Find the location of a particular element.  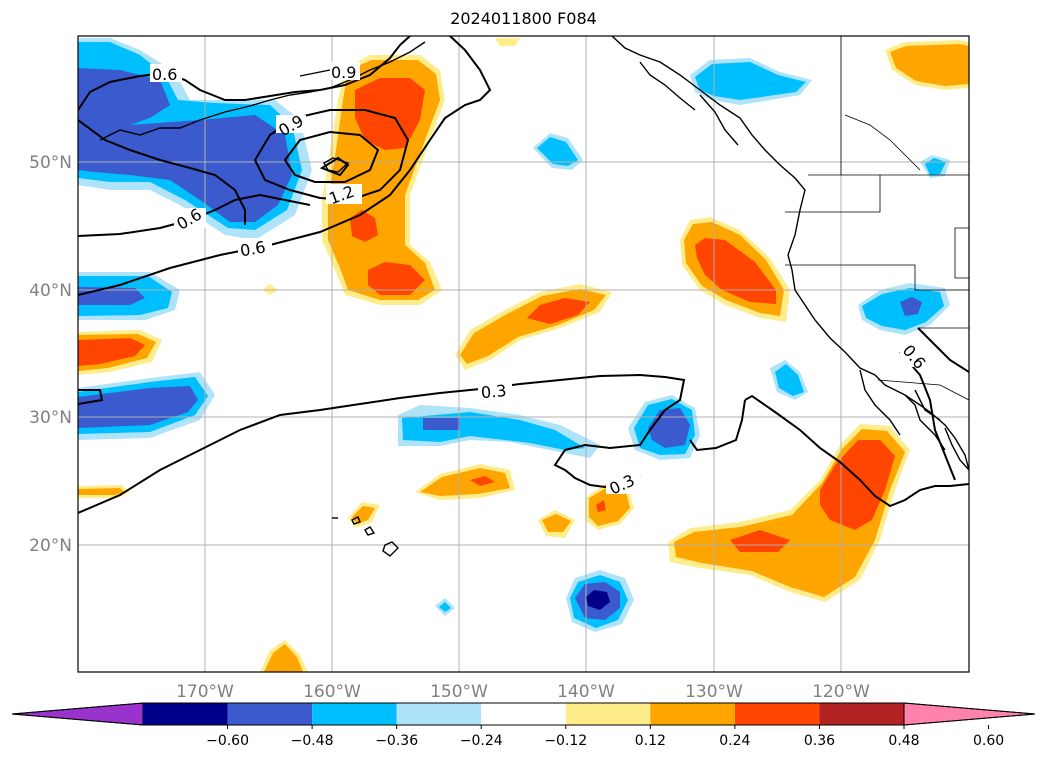

positive-anomaly-west-35n is located at coordinates (120, 352).